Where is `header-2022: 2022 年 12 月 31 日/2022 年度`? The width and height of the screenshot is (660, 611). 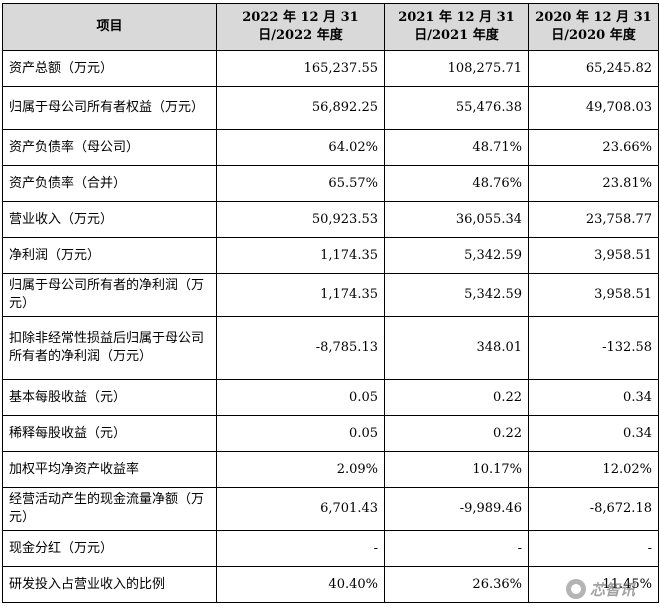 header-2022: 2022 年 12 月 31 日/2022 年度 is located at coordinates (300, 27).